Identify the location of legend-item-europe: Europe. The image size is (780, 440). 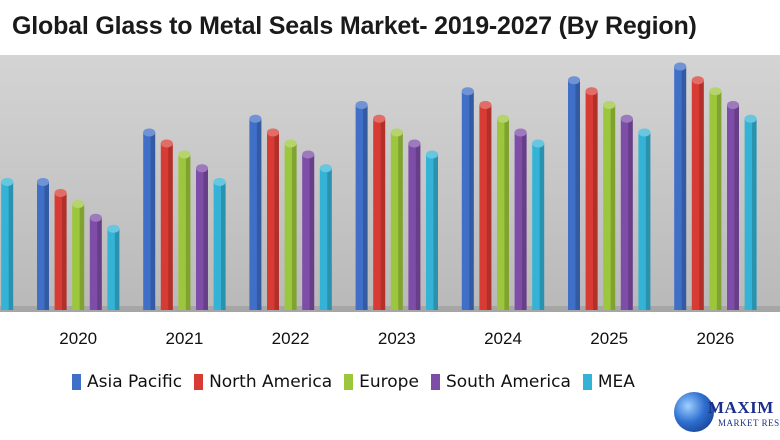
(381, 382).